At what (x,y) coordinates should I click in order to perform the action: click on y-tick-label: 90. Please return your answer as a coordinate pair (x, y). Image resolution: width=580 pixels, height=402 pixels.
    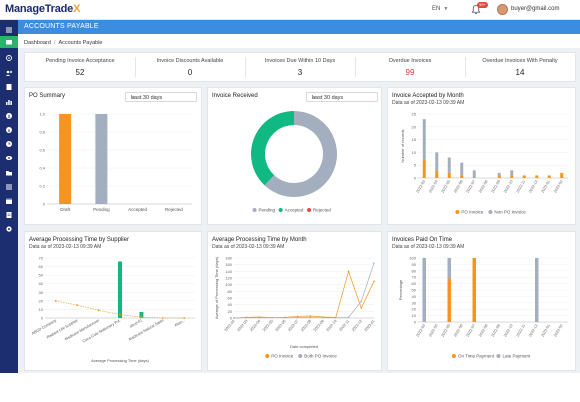
    Looking at the image, I should click on (414, 264).